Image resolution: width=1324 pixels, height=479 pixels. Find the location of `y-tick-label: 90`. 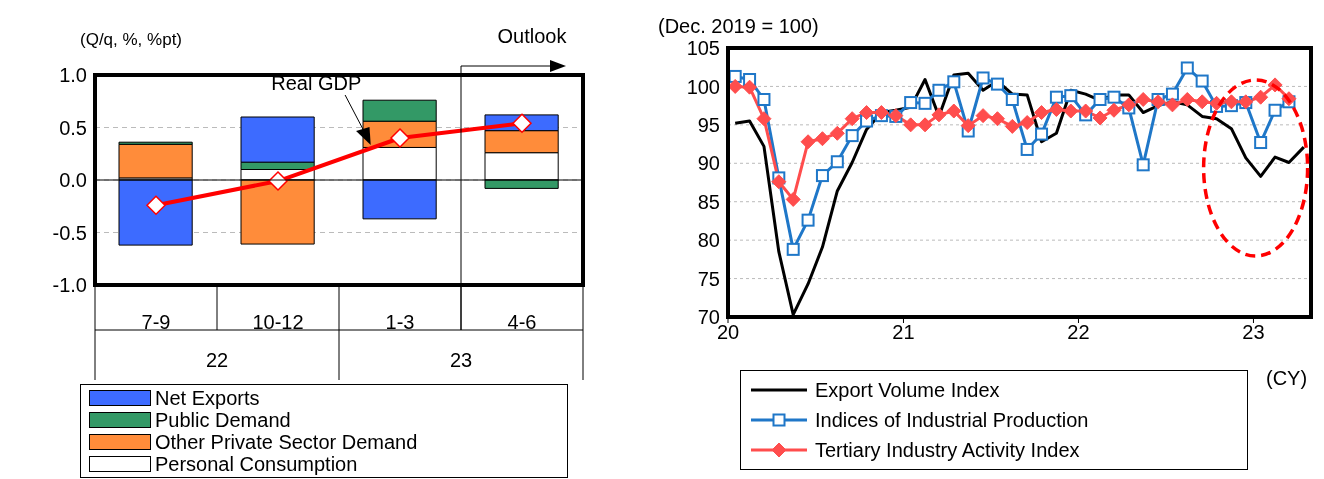

y-tick-label: 90 is located at coordinates (708, 163).